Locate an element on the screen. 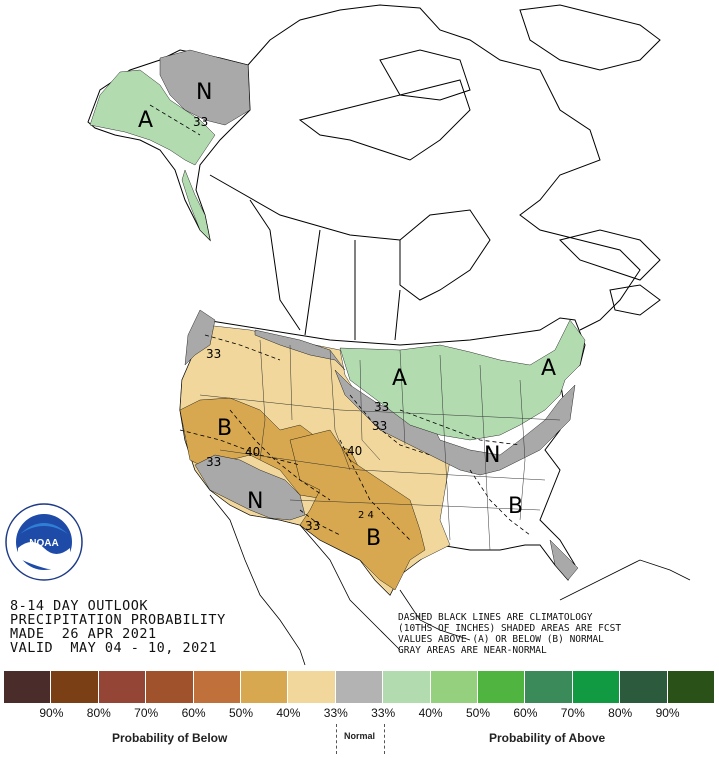  noaa-logo: NOAA is located at coordinates (44, 542).